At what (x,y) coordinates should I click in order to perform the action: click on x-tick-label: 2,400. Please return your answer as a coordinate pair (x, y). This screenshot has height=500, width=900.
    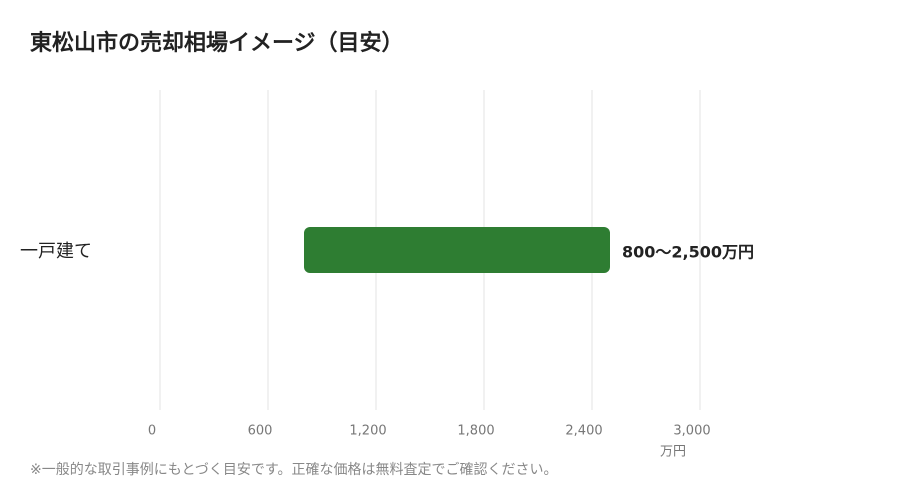
    Looking at the image, I should click on (583, 431).